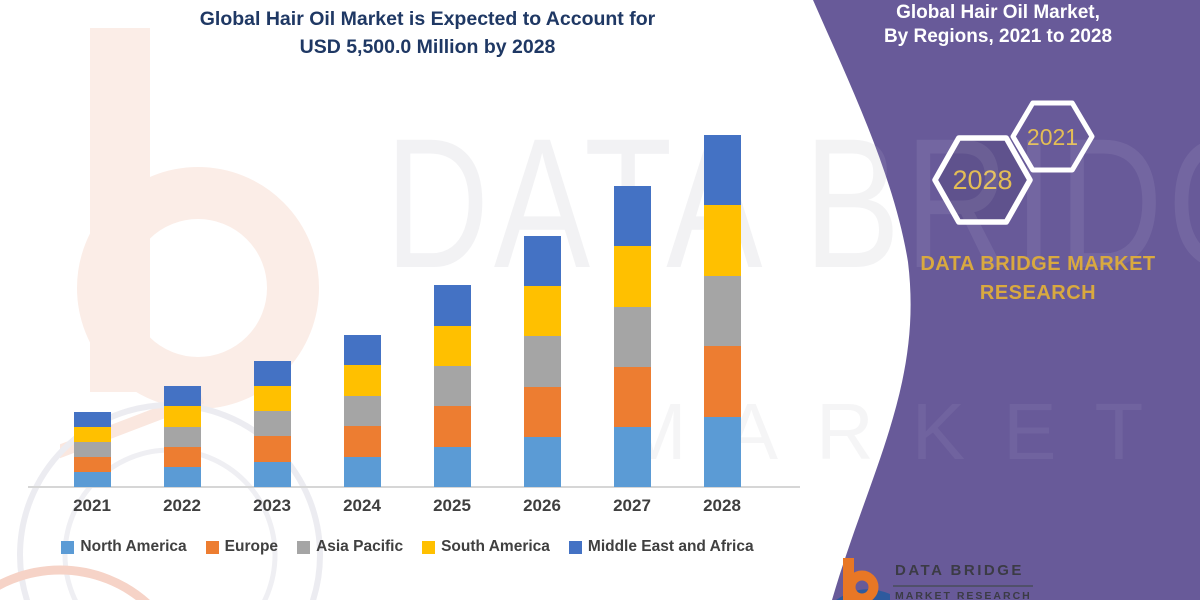 The height and width of the screenshot is (600, 1200). I want to click on stacked-bar-2026, so click(542, 361).